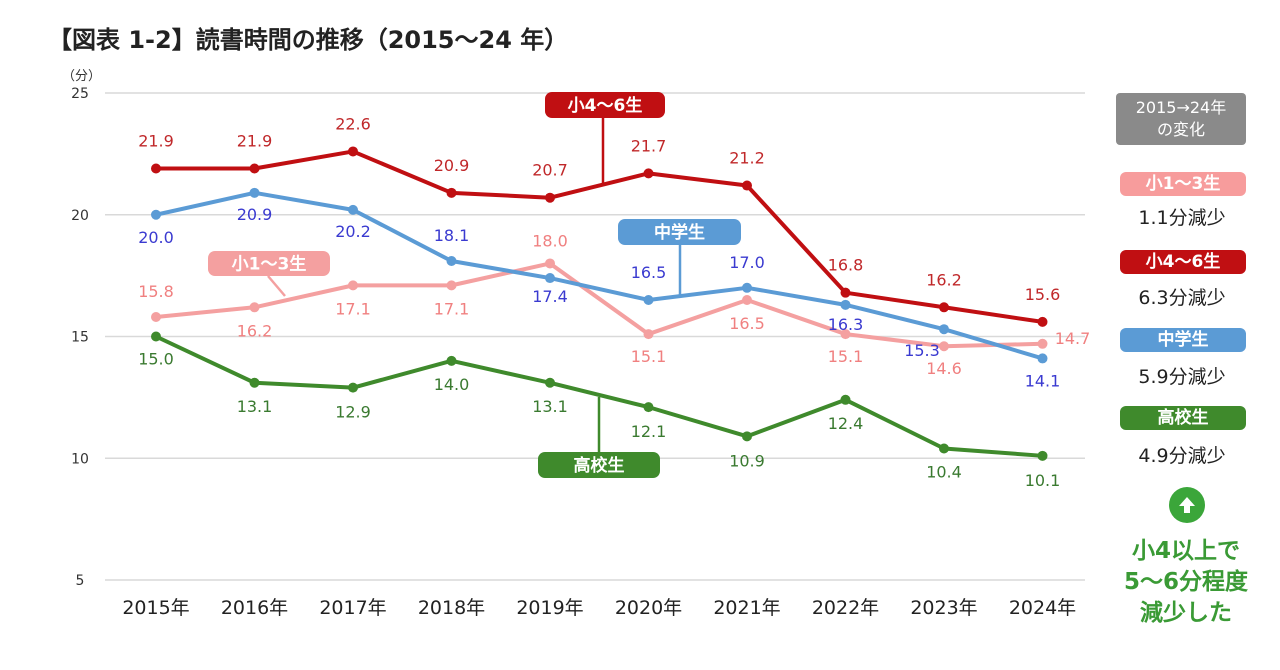 This screenshot has width=1280, height=670. What do you see at coordinates (846, 423) in the screenshot?
I see `data-label: 12.4` at bounding box center [846, 423].